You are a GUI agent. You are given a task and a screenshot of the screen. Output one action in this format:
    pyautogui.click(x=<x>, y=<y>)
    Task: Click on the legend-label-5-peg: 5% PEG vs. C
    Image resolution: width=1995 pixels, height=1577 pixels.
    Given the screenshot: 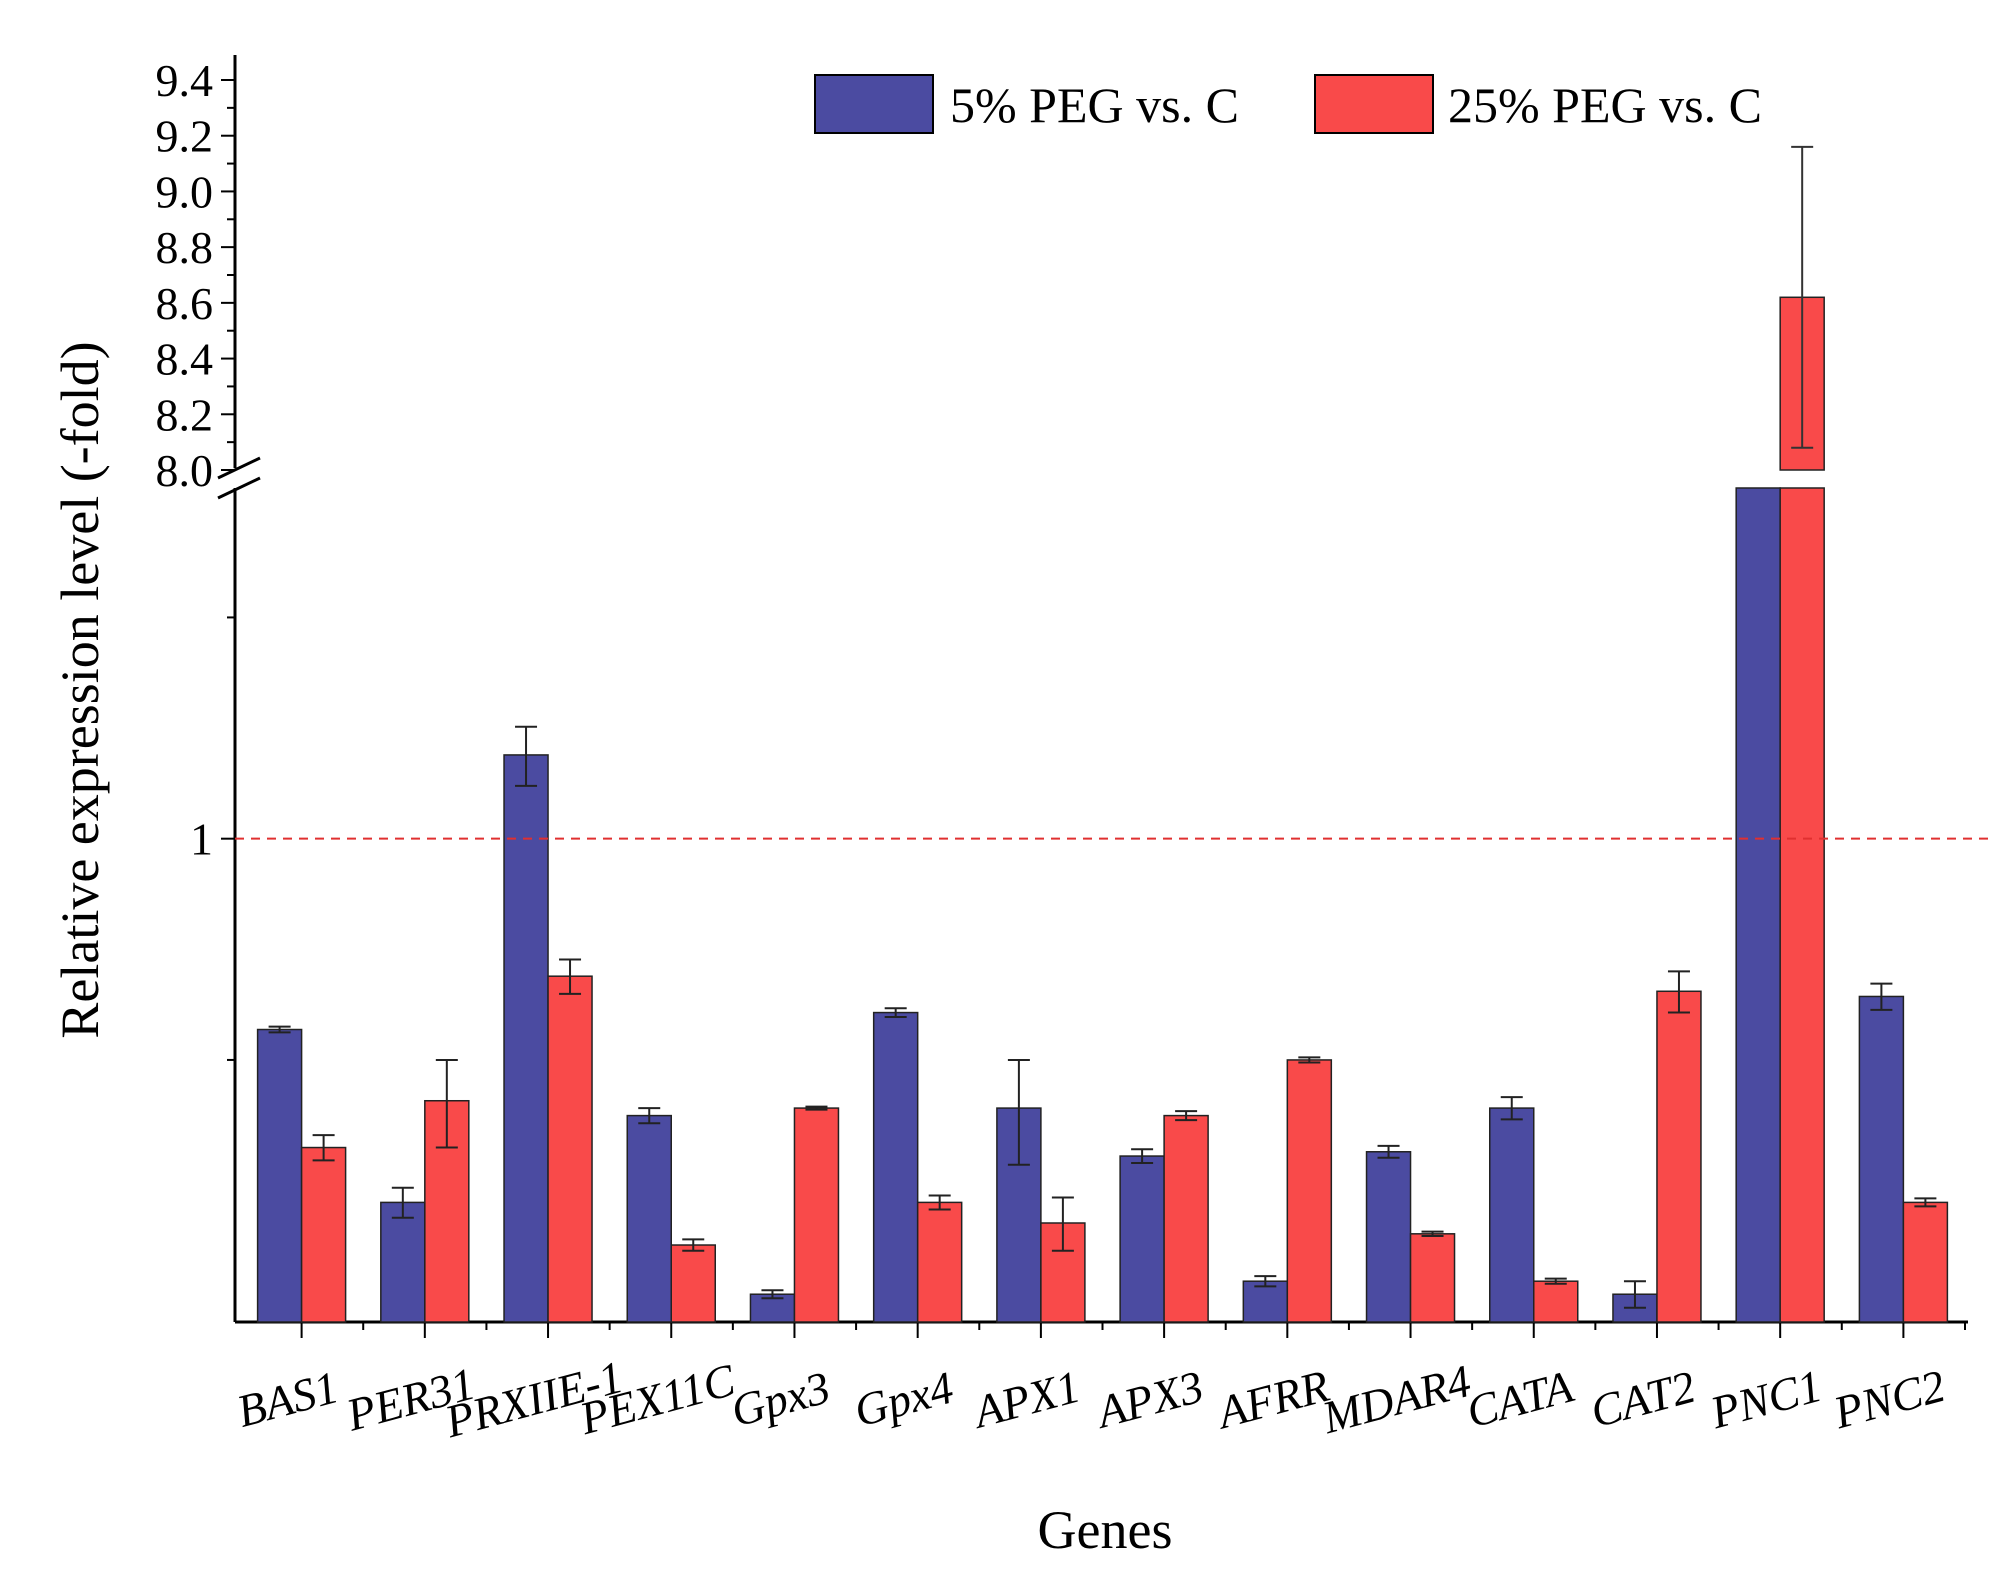 What is the action you would take?
    pyautogui.click(x=1094, y=105)
    